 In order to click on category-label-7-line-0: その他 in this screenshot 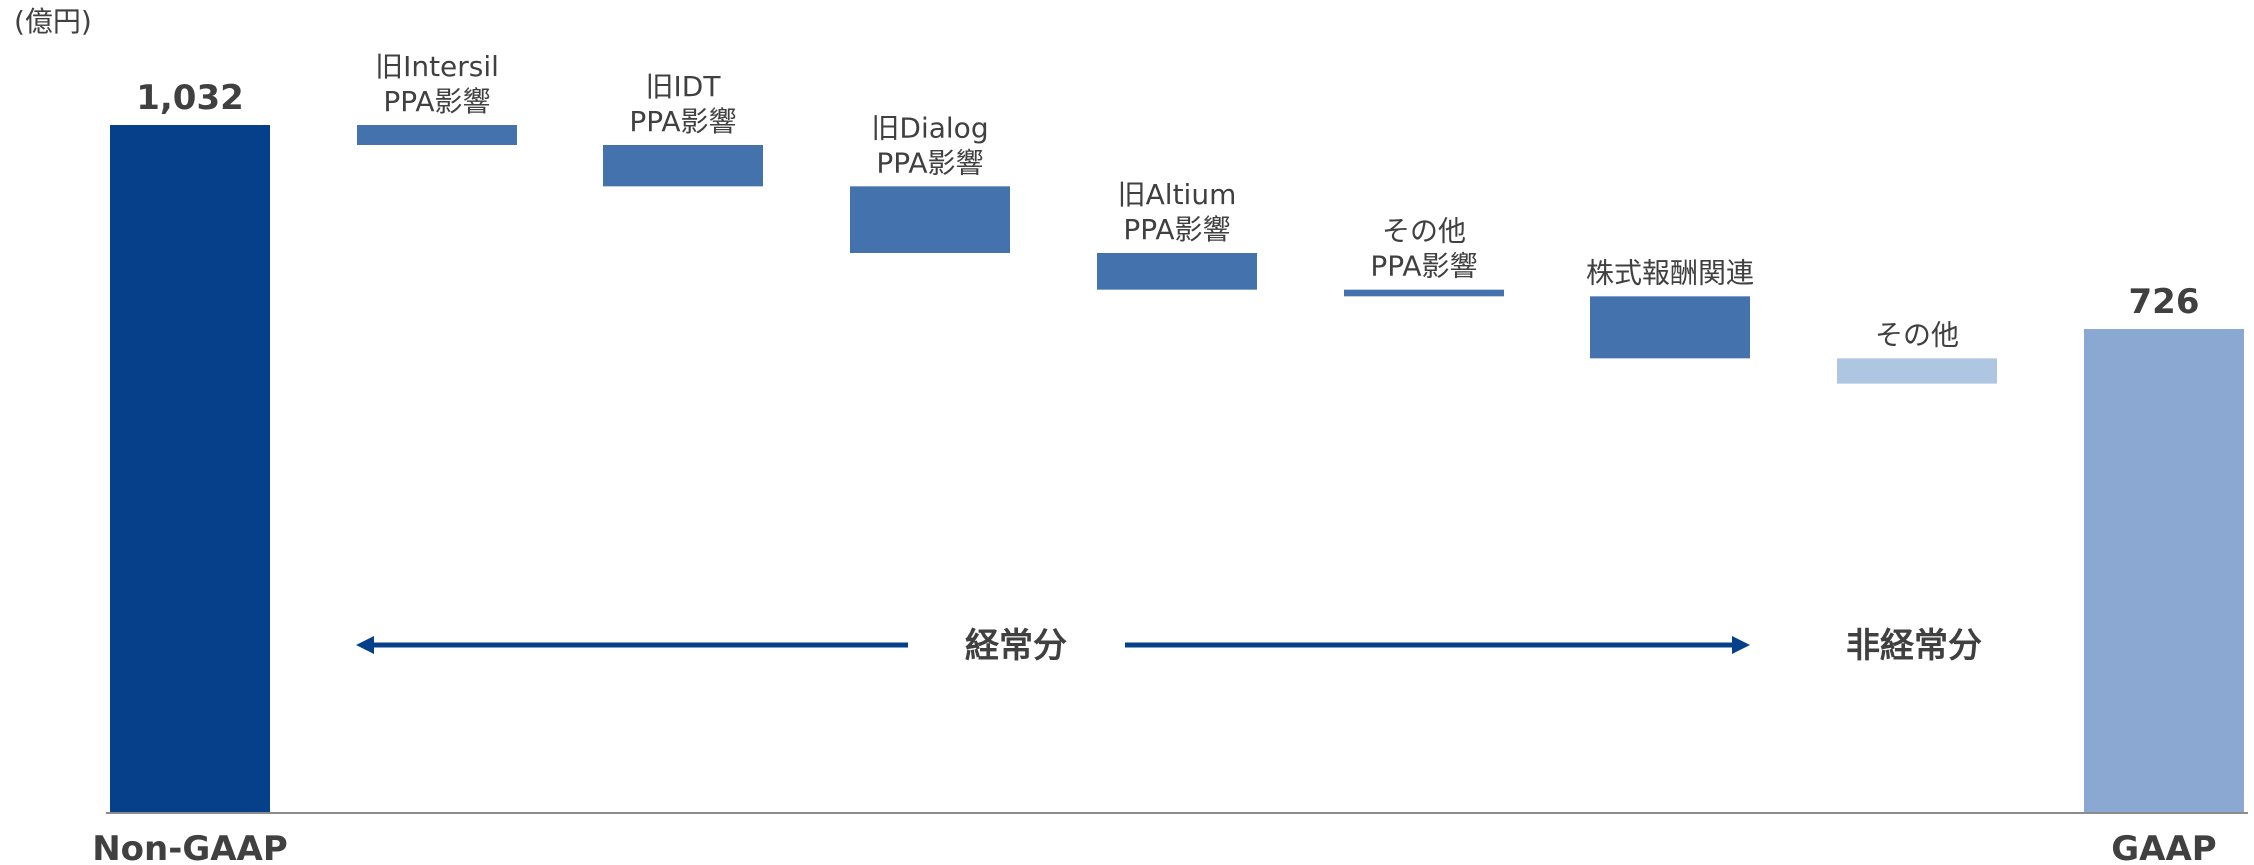, I will do `click(1917, 334)`.